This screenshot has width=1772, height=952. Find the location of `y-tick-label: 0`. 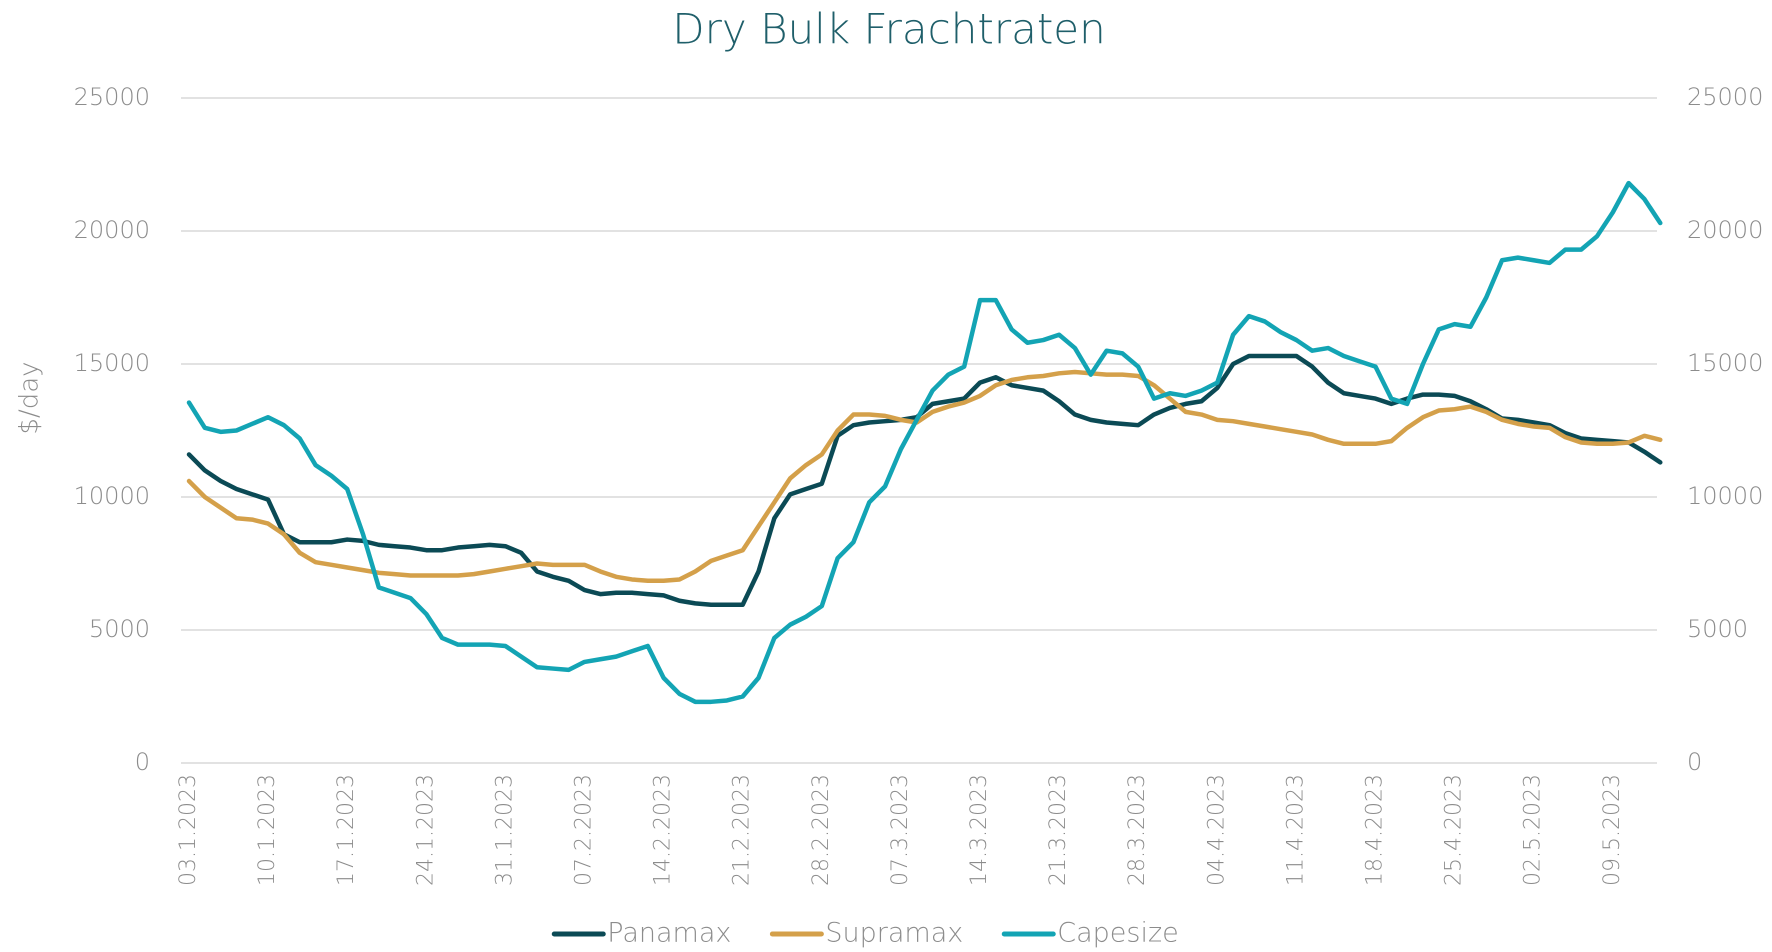

y-tick-label: 0 is located at coordinates (142, 762).